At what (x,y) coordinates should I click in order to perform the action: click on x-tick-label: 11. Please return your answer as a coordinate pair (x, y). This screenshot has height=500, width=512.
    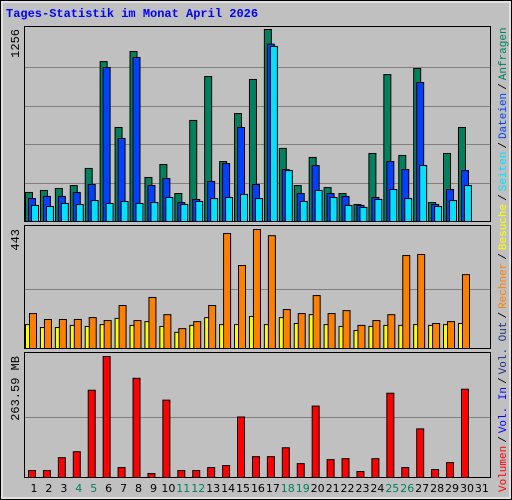
    Looking at the image, I should click on (183, 488).